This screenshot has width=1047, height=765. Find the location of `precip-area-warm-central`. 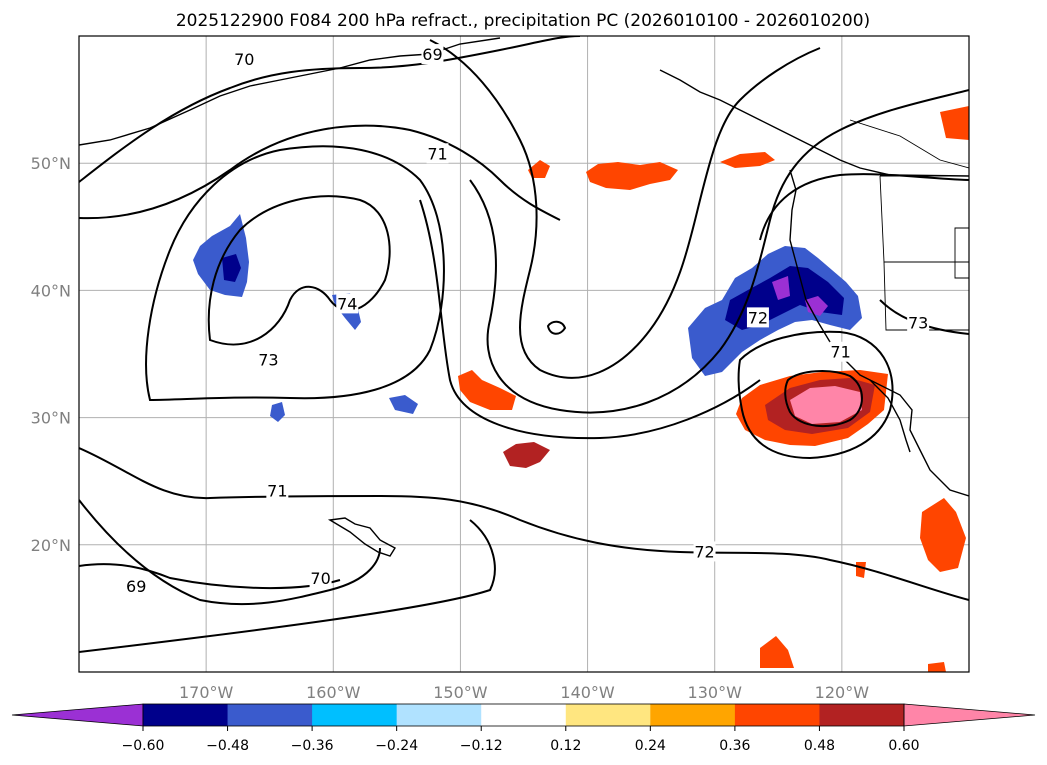

precip-area-warm-central is located at coordinates (504, 419).